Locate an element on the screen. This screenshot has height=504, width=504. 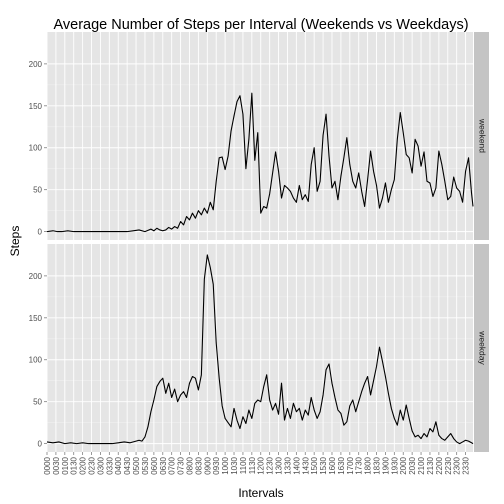
x-tick-label: 0630 is located at coordinates (163, 465).